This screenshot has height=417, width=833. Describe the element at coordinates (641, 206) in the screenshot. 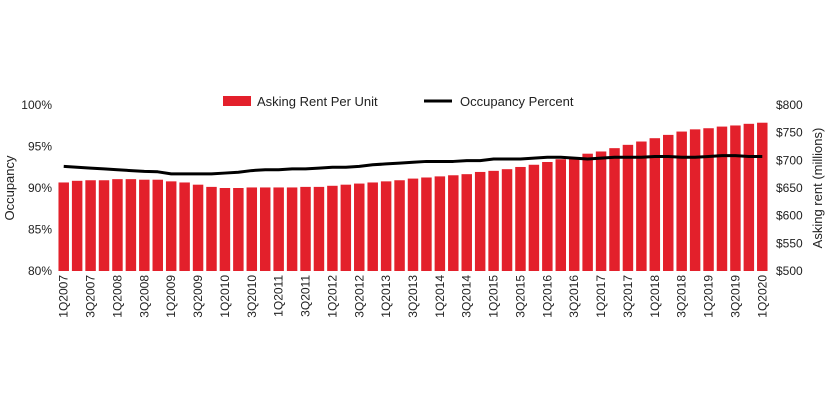

I see `bar-4Q2017` at that location.